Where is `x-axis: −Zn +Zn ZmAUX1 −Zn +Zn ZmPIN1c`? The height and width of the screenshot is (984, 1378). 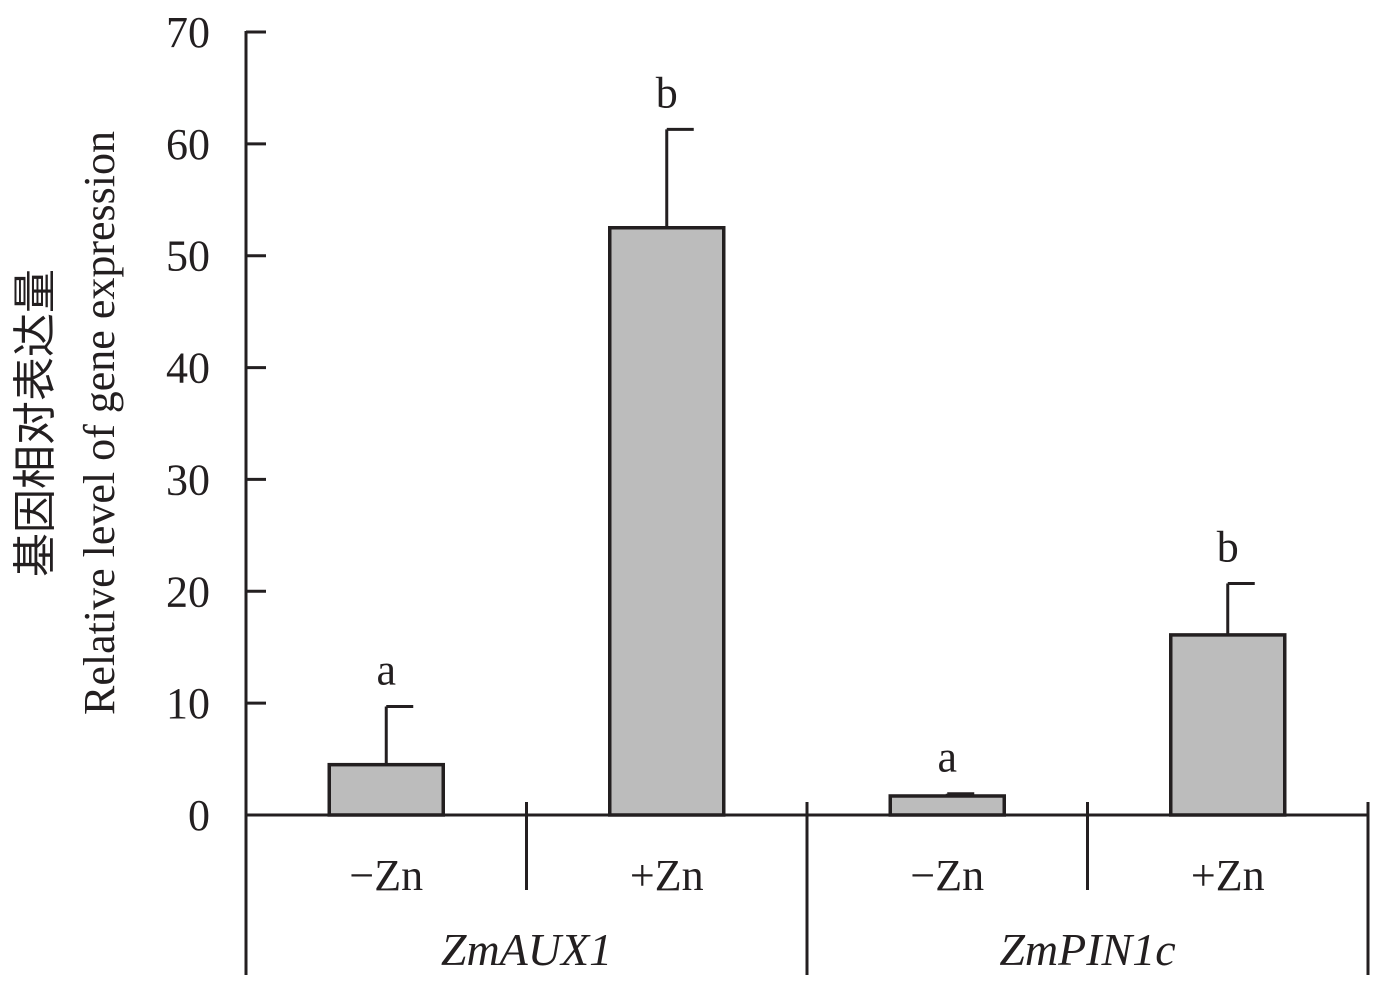
x-axis: −Zn +Zn ZmAUX1 −Zn +Zn ZmPIN1c is located at coordinates (807, 888).